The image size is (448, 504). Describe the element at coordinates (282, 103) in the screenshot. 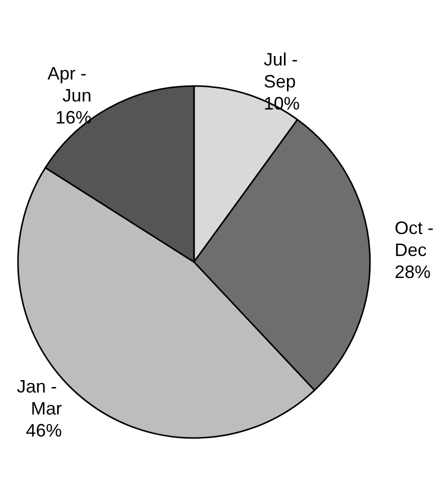

I see `data-label: 10%` at that location.